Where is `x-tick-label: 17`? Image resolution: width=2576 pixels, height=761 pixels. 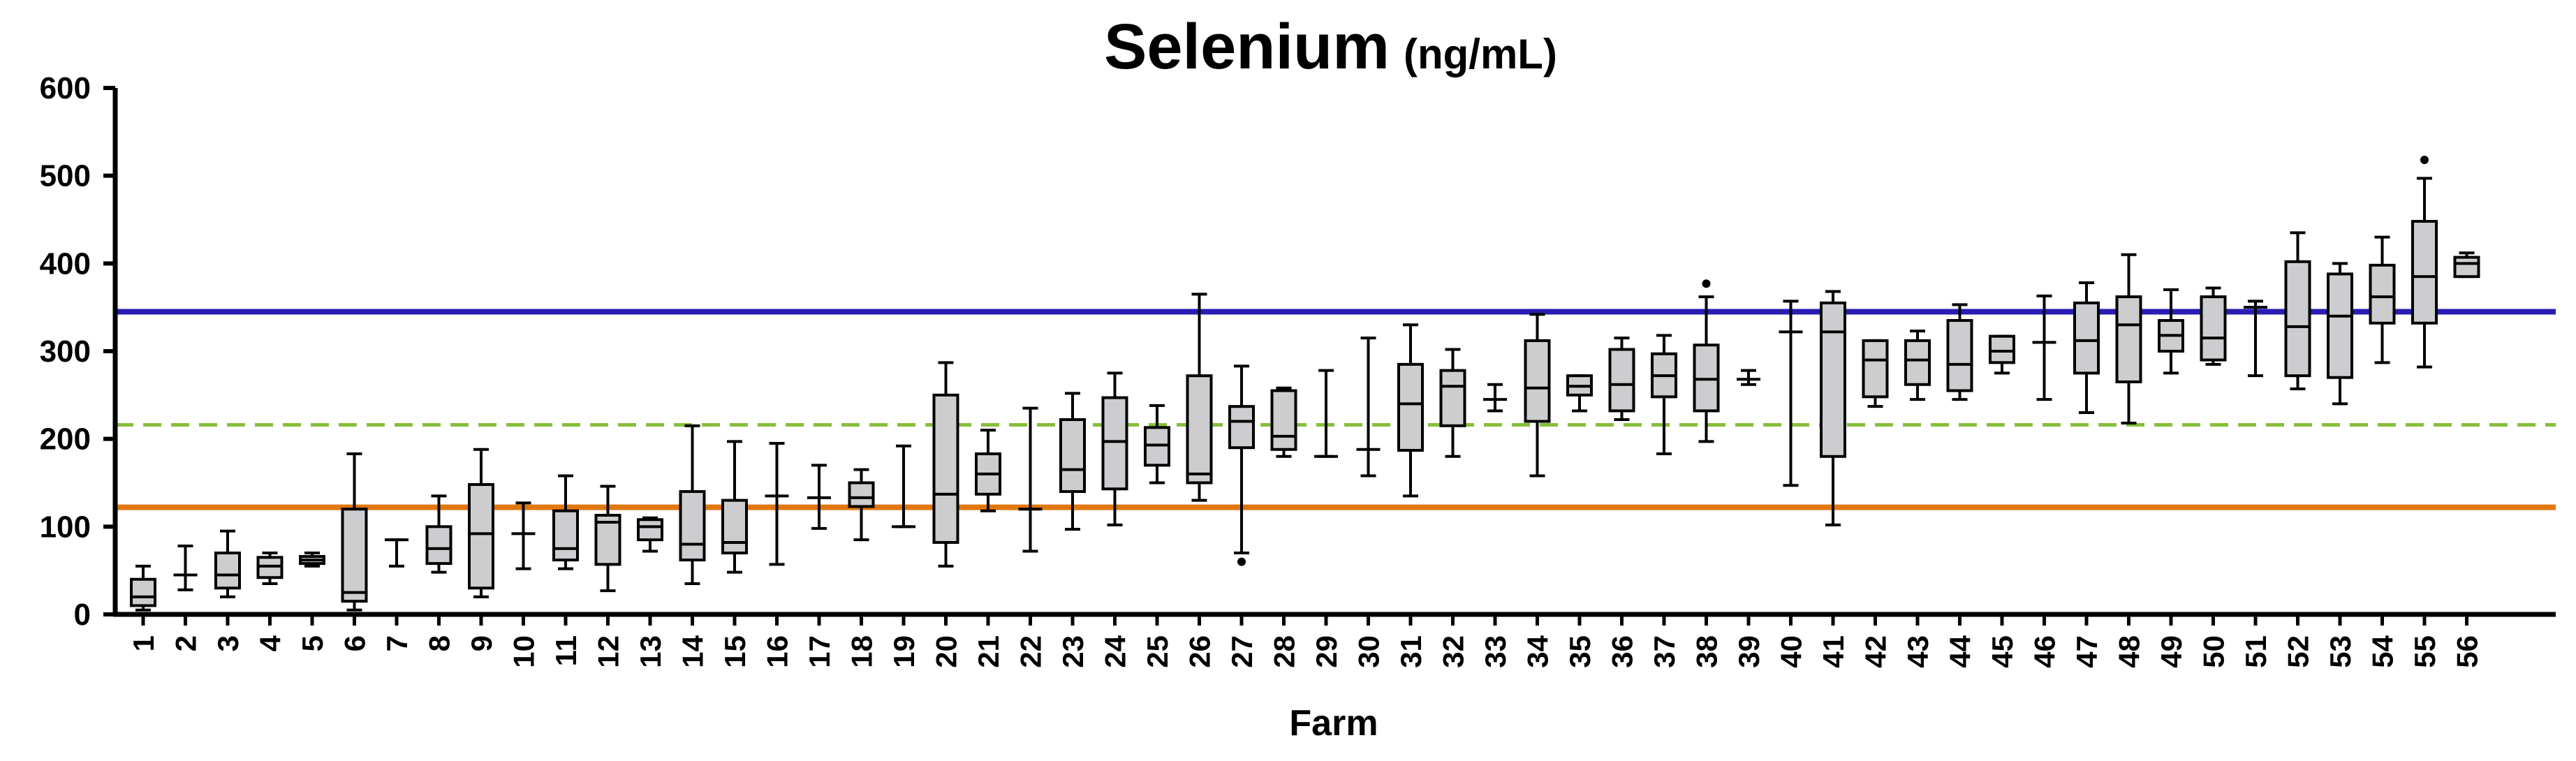
x-tick-label: 17 is located at coordinates (819, 651).